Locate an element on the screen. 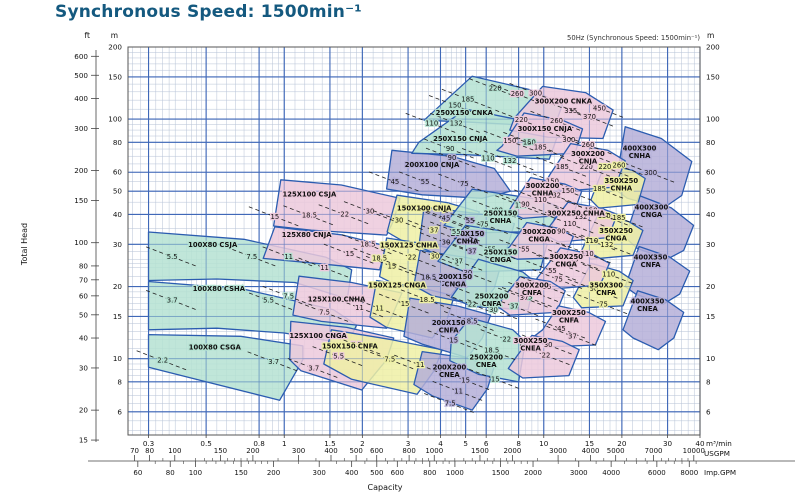  x-unit-usgpm: USGPM is located at coordinates (717, 453).